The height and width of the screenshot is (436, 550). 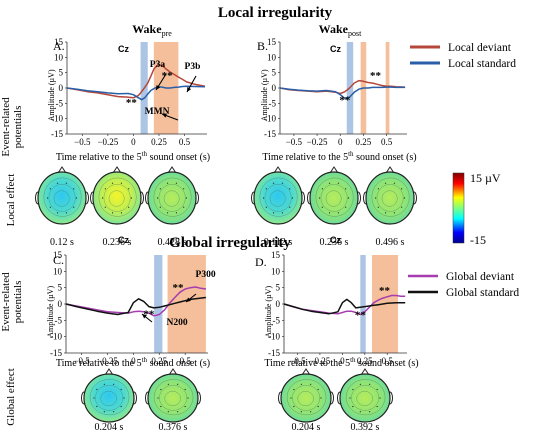 I want to click on x-tick-label: −0.25, so click(x=317, y=142).